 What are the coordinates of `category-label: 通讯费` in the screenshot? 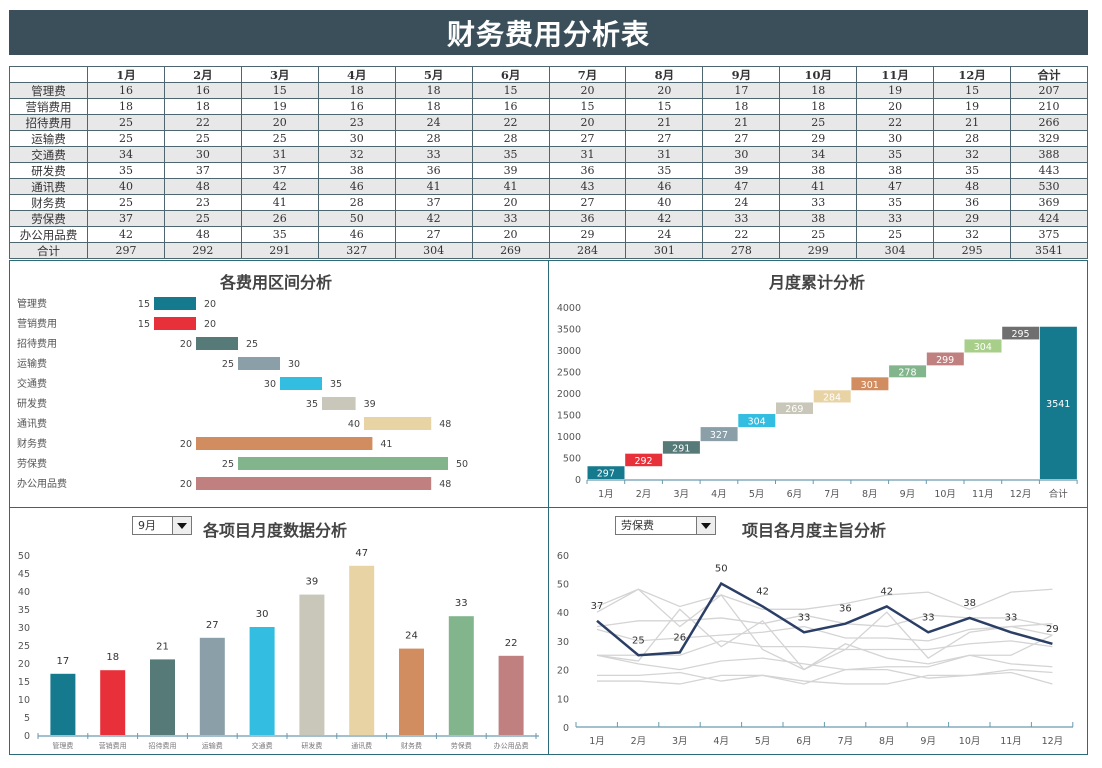 It's located at (32, 423).